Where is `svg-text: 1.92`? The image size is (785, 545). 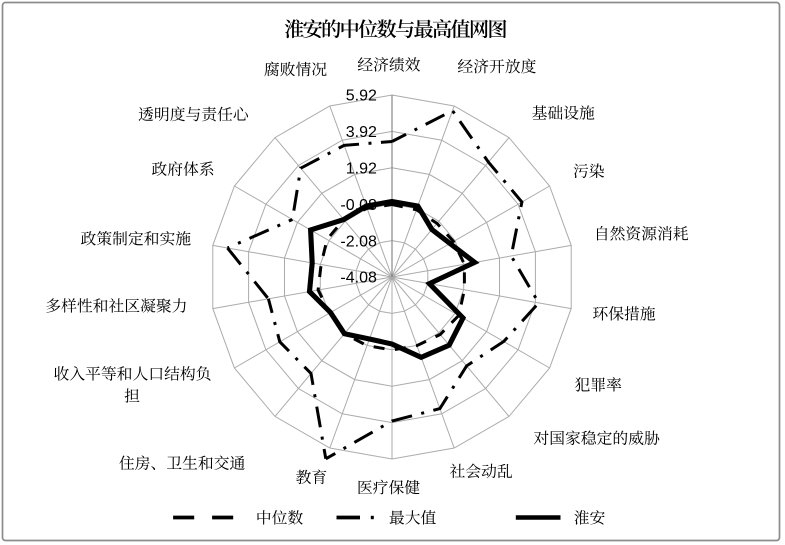 svg-text: 1.92 is located at coordinates (361, 169).